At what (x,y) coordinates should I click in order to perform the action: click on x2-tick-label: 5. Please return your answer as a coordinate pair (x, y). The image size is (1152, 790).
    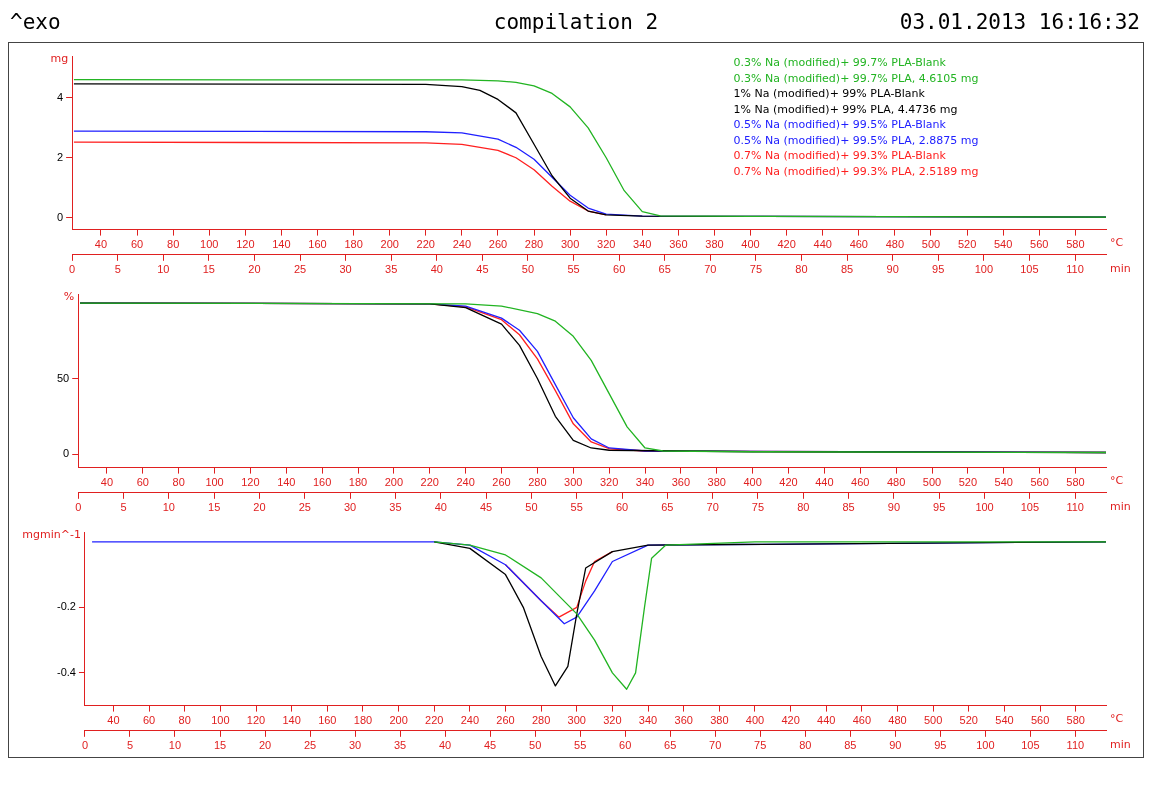
    Looking at the image, I should click on (123, 507).